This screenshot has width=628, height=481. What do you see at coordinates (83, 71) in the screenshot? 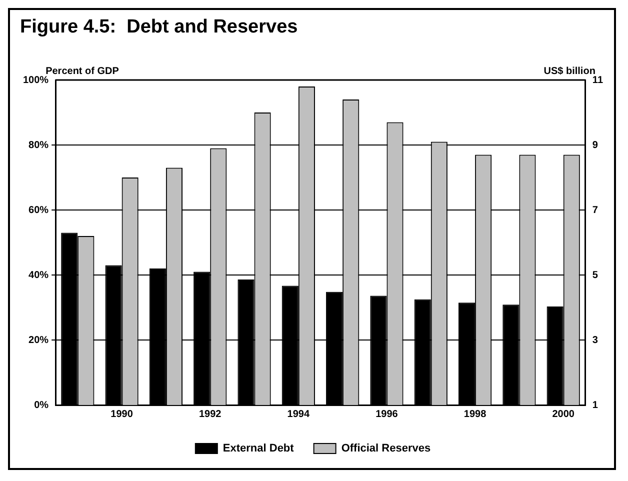
I see `y-axis-title: Percent of GDP` at bounding box center [83, 71].